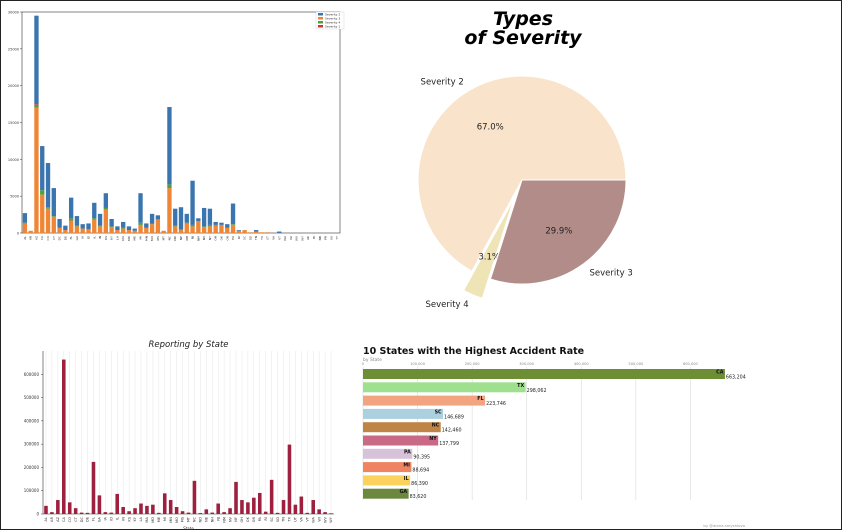 Image resolution: width=844 pixels, height=532 pixels. Describe the element at coordinates (58, 518) in the screenshot. I see `x-tick-label: AZ` at that location.